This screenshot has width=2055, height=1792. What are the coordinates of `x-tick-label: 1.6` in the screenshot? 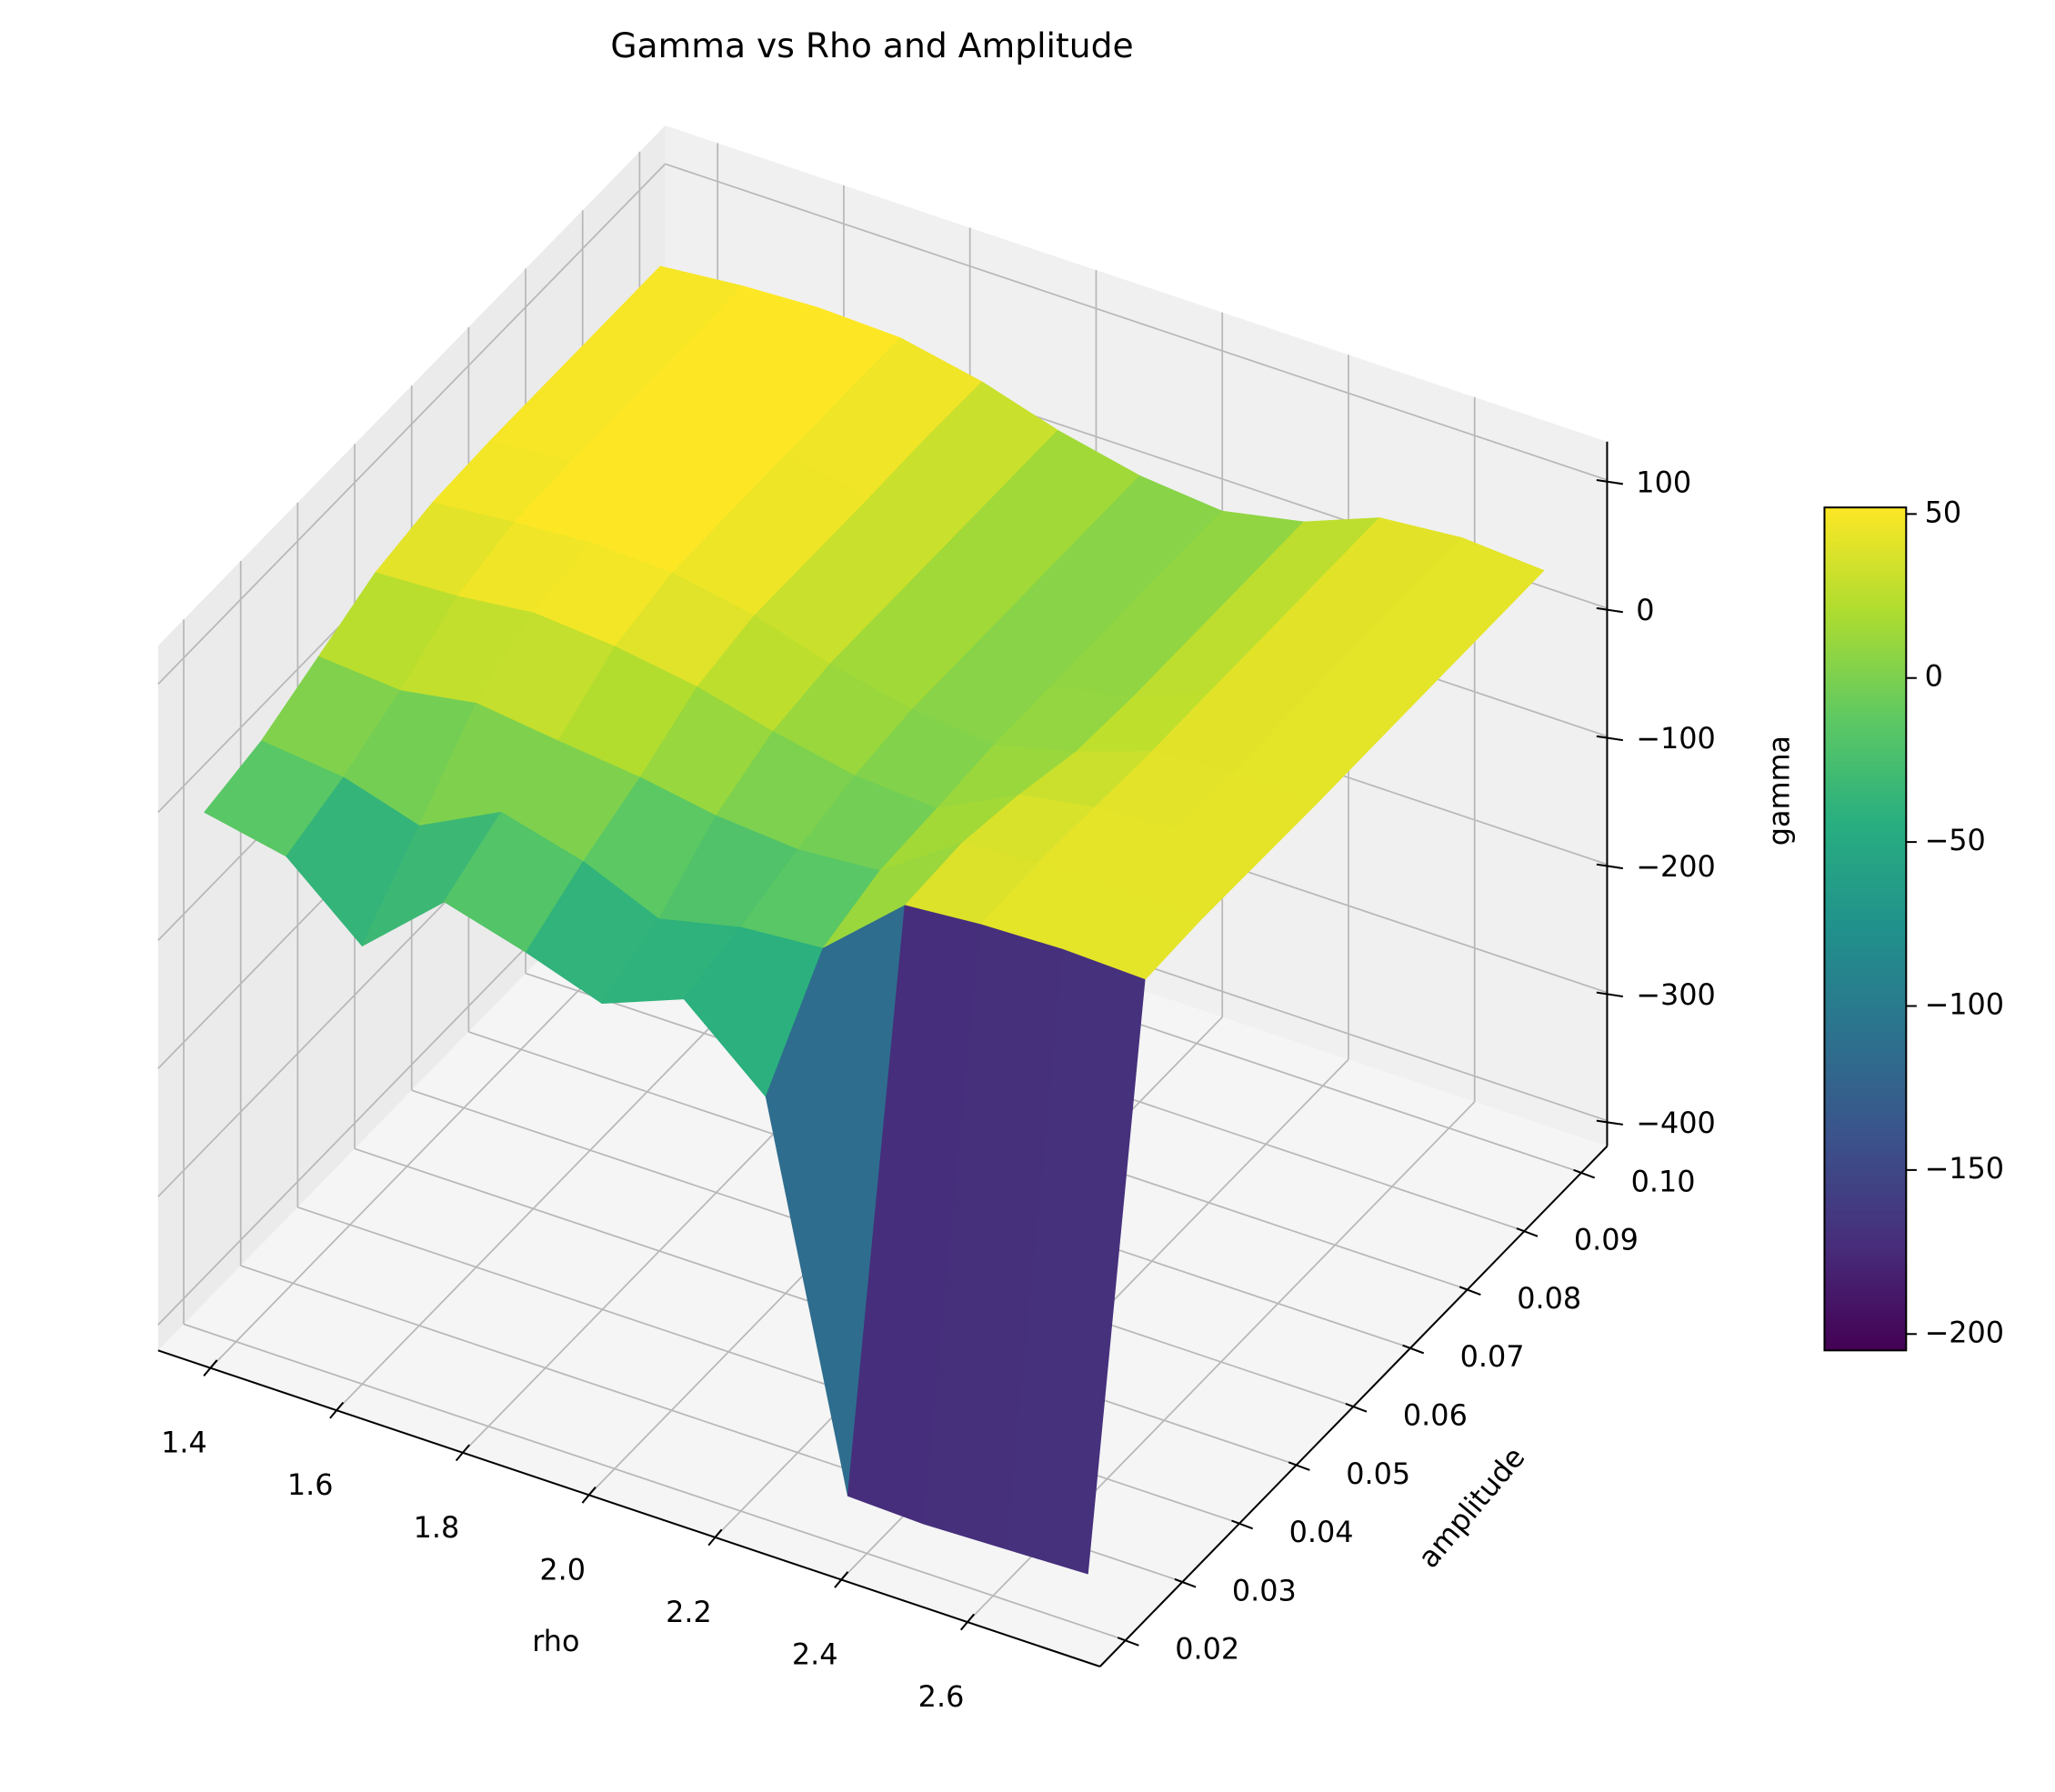 It's located at (310, 1484).